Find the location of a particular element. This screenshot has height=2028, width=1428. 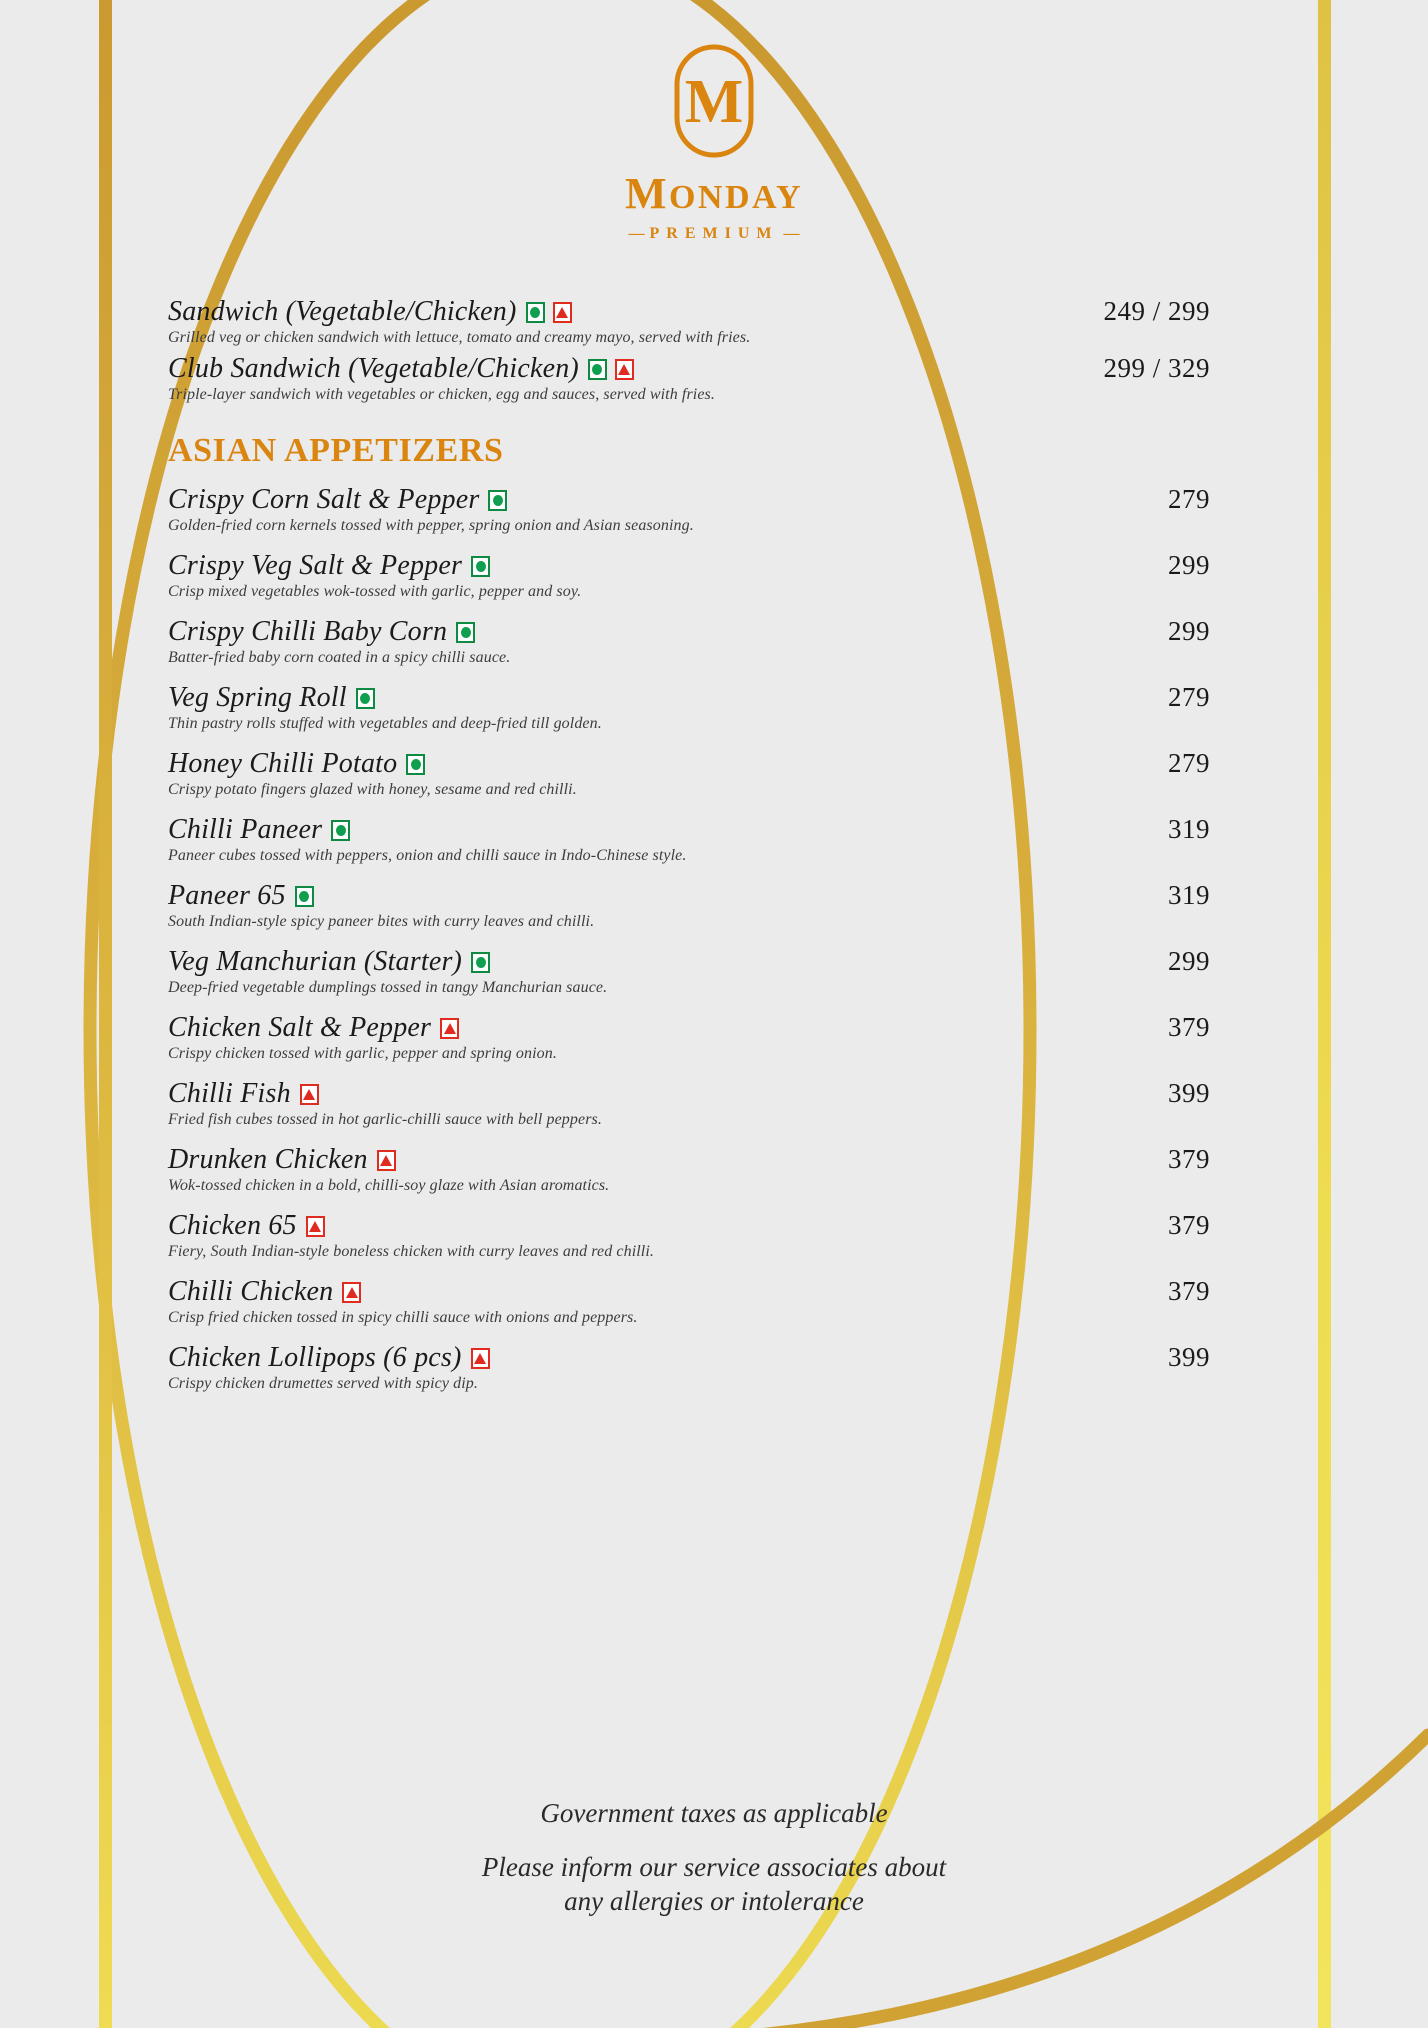

menu-item-name: Honey Chilli Potato is located at coordinates (283, 763).